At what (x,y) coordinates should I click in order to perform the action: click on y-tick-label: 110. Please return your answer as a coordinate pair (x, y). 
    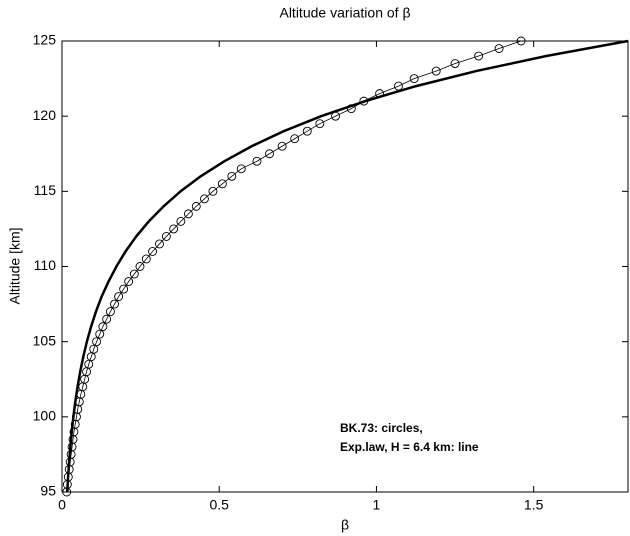
    Looking at the image, I should click on (45, 265).